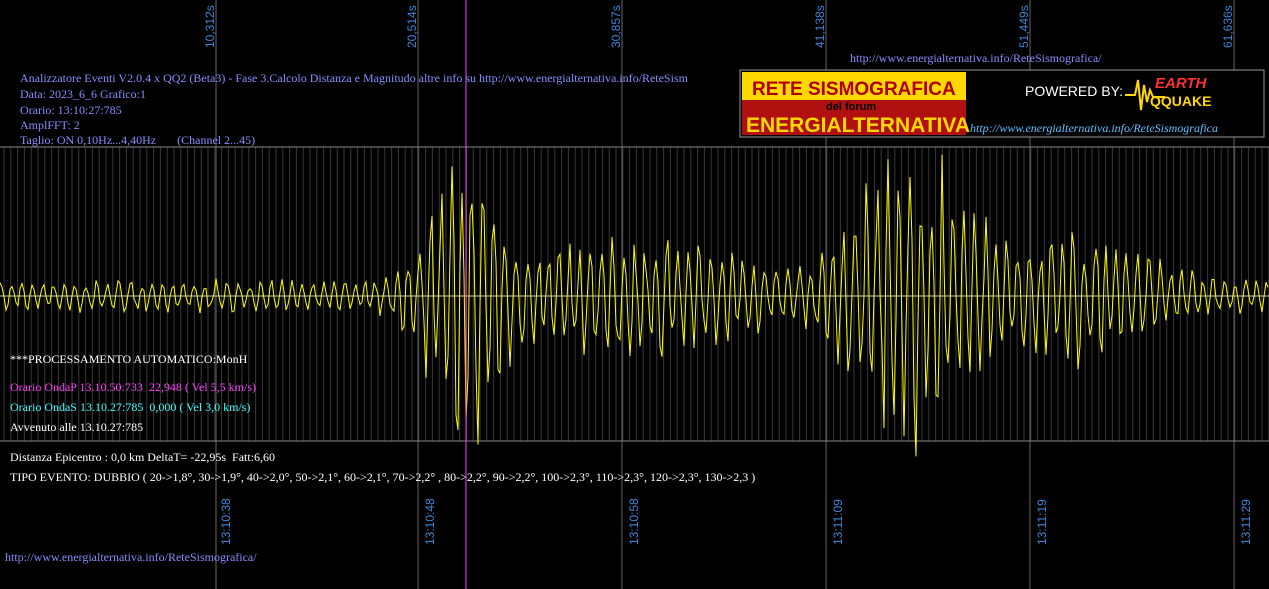 This screenshot has width=1269, height=589. What do you see at coordinates (1180, 101) in the screenshot?
I see `logo-brand: QQUAKE` at bounding box center [1180, 101].